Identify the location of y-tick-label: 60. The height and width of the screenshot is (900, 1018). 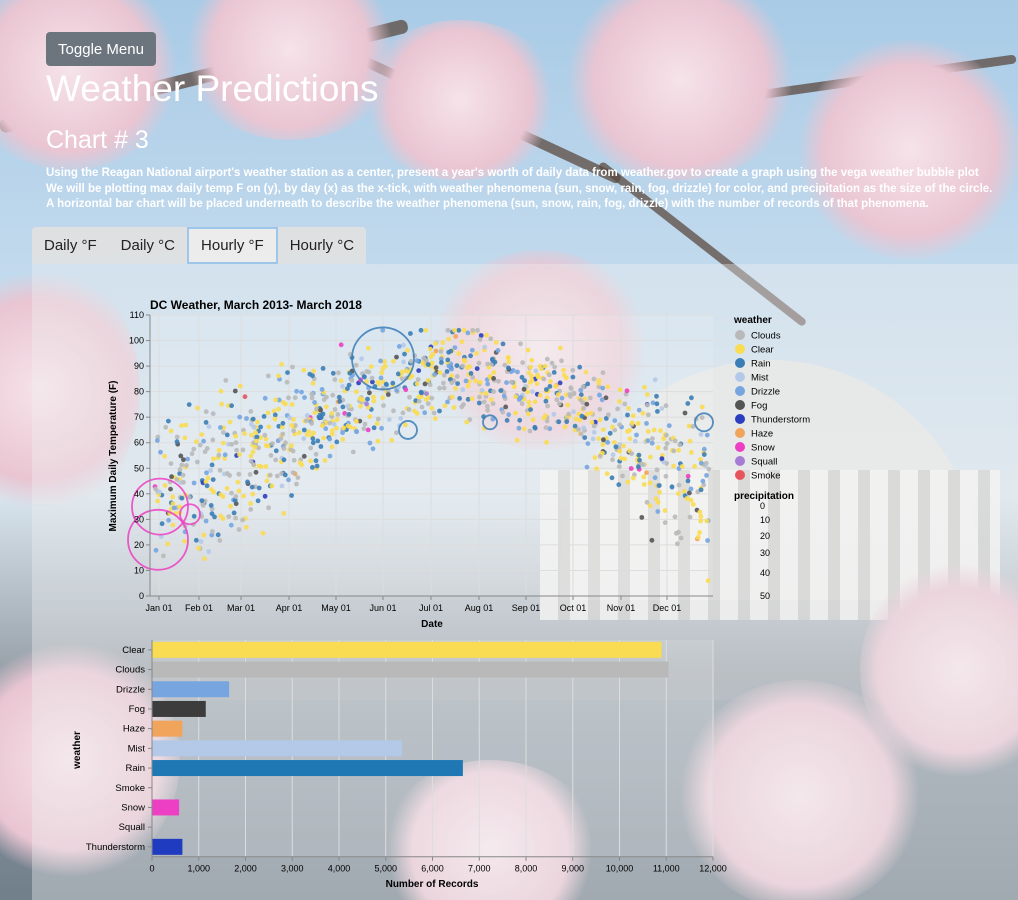
(139, 443).